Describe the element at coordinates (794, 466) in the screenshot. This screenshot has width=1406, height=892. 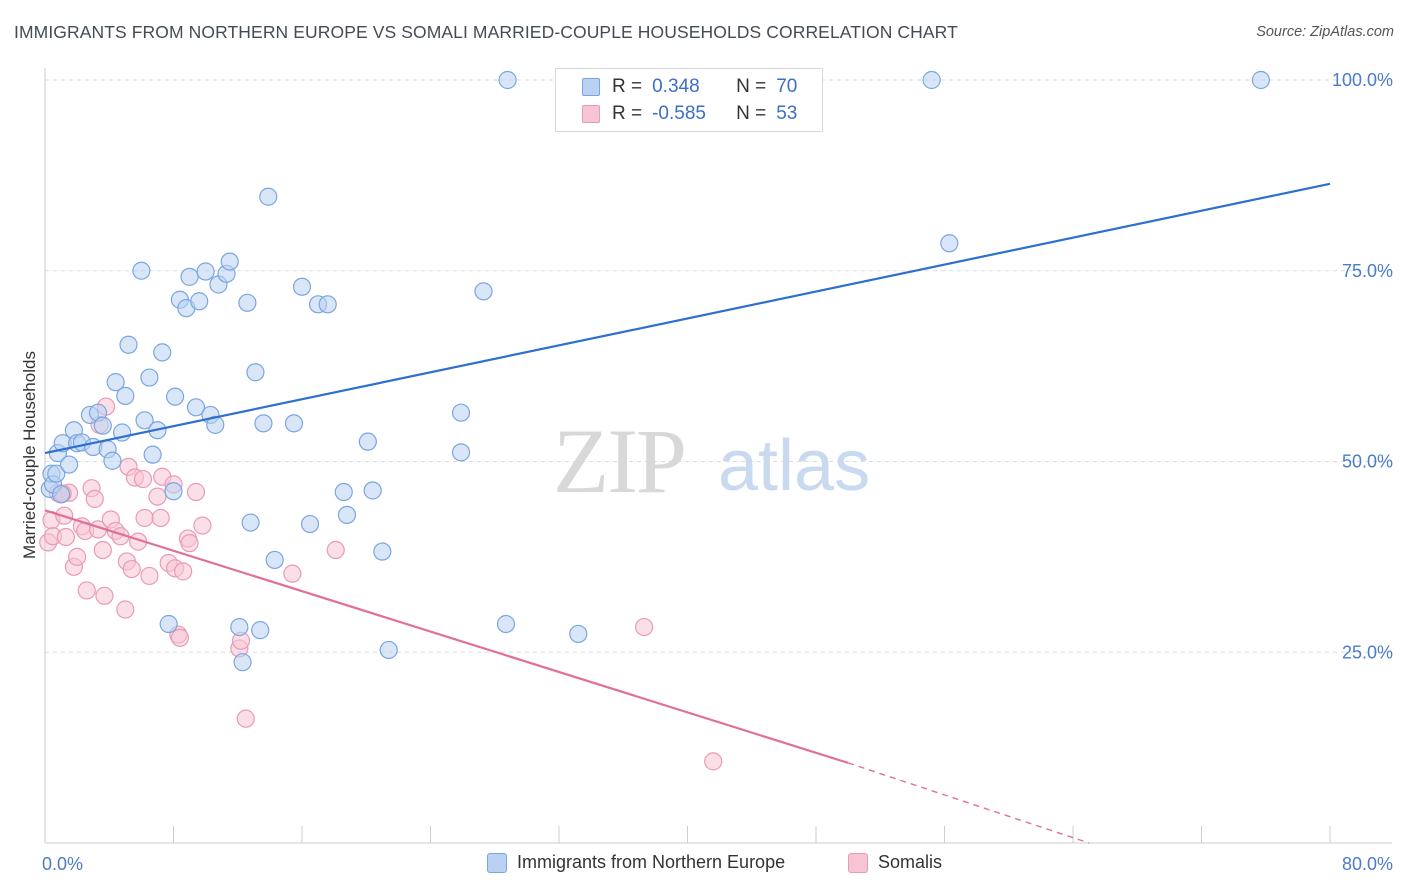
I see `watermark-atlas: atlas` at that location.